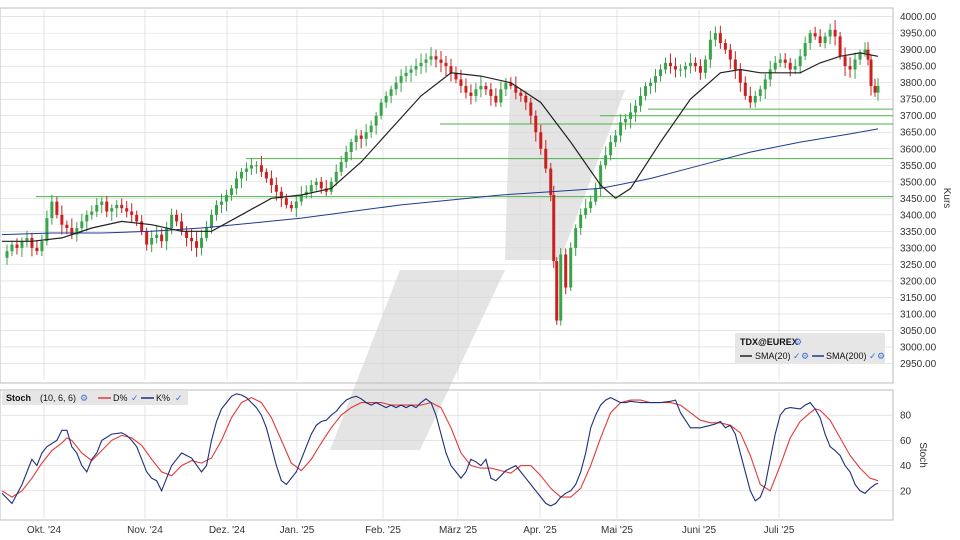  I want to click on price-tick-label: 3400.00, so click(918, 215).